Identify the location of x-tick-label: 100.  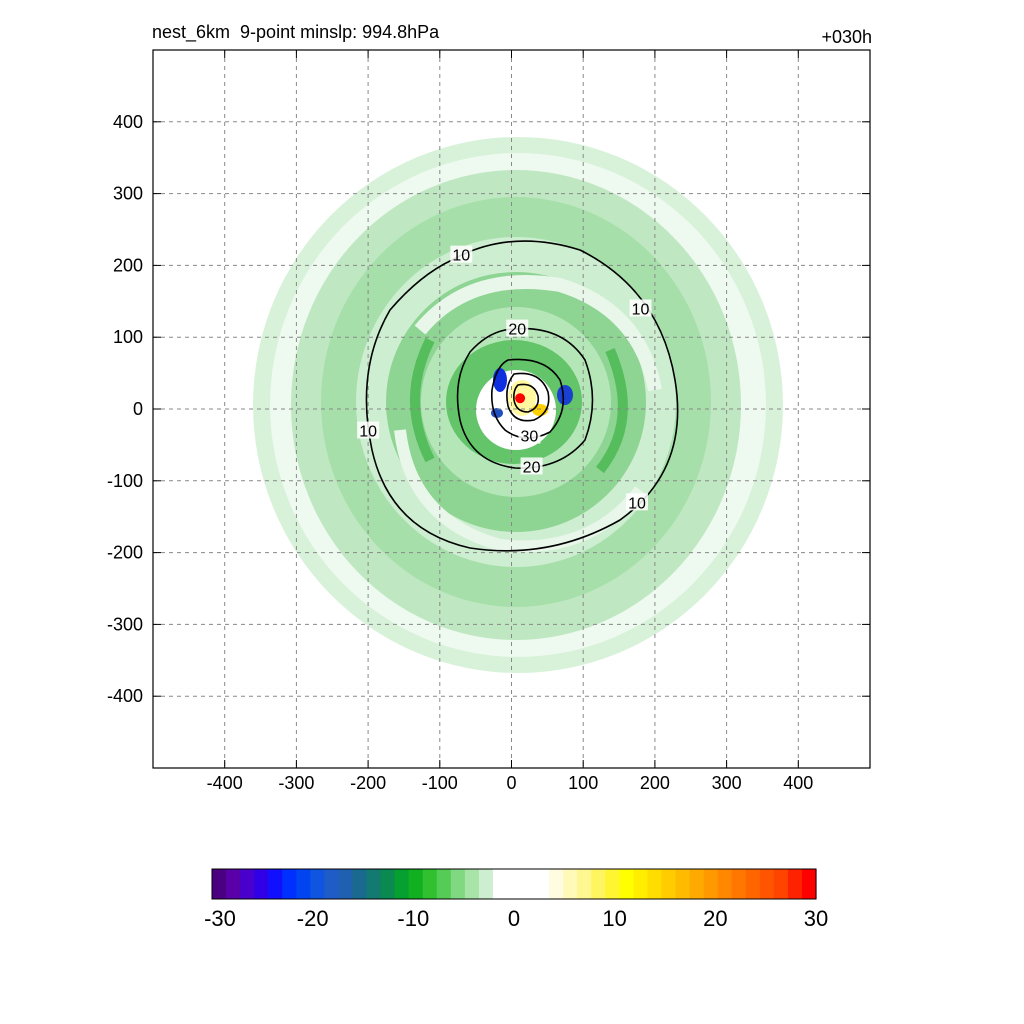
(583, 783).